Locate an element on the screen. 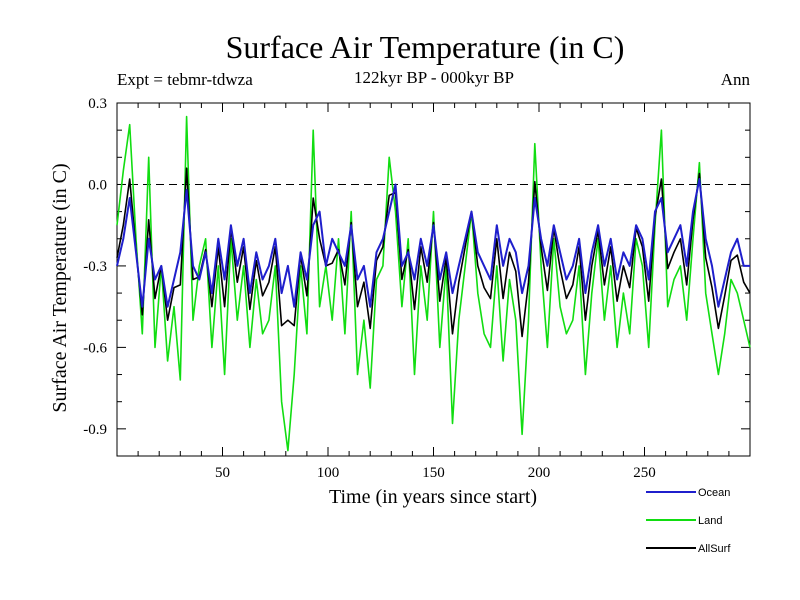  y-tick-label: 0.3 is located at coordinates (97, 104).